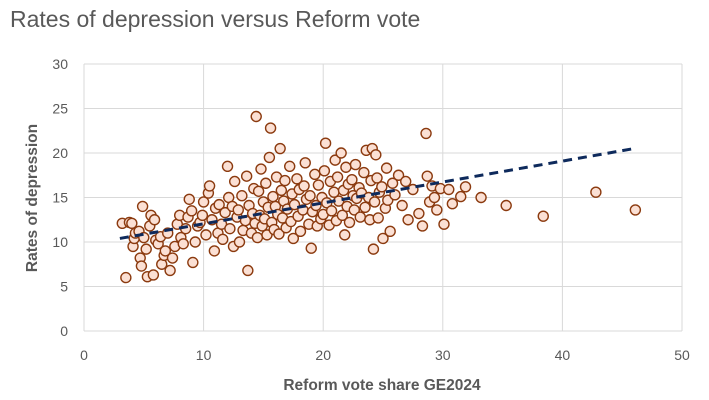 This screenshot has height=400, width=709. I want to click on y-tick-labels: 0 5 10 15 20 25 30, so click(60, 197).